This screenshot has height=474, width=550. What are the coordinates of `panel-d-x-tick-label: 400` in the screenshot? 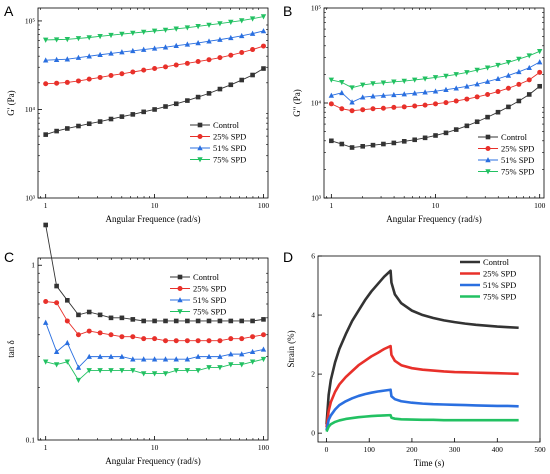 It's located at (498, 449).